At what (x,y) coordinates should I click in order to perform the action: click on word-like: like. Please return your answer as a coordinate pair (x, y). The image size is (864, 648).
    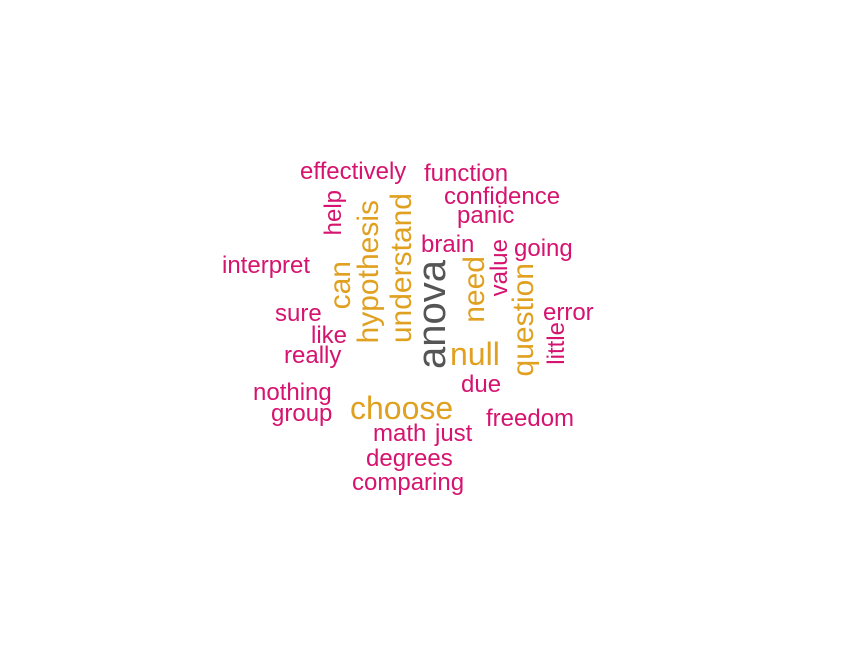
    Looking at the image, I should click on (329, 335).